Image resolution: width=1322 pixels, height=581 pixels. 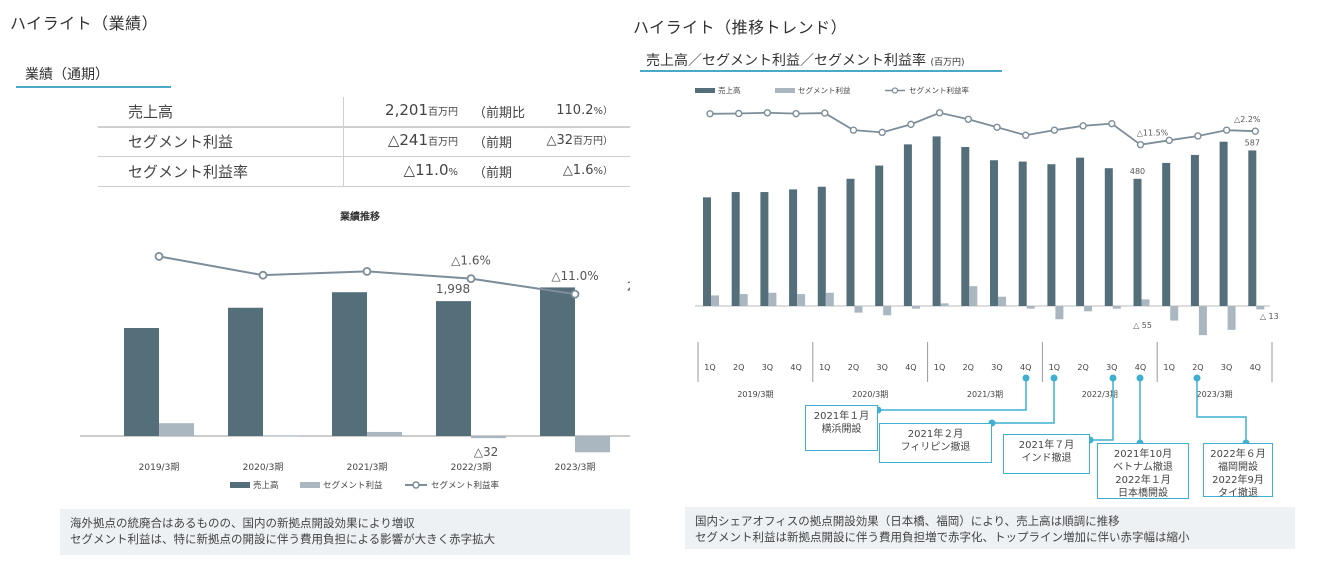 I want to click on left-subtitle-underline, so click(x=93, y=87).